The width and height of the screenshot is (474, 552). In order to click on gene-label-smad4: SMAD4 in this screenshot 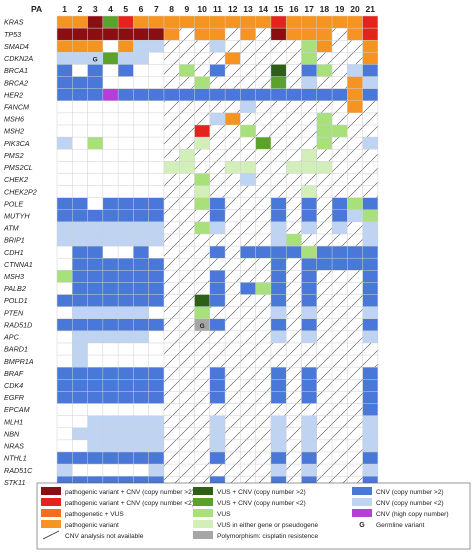, I will do `click(16, 46)`.